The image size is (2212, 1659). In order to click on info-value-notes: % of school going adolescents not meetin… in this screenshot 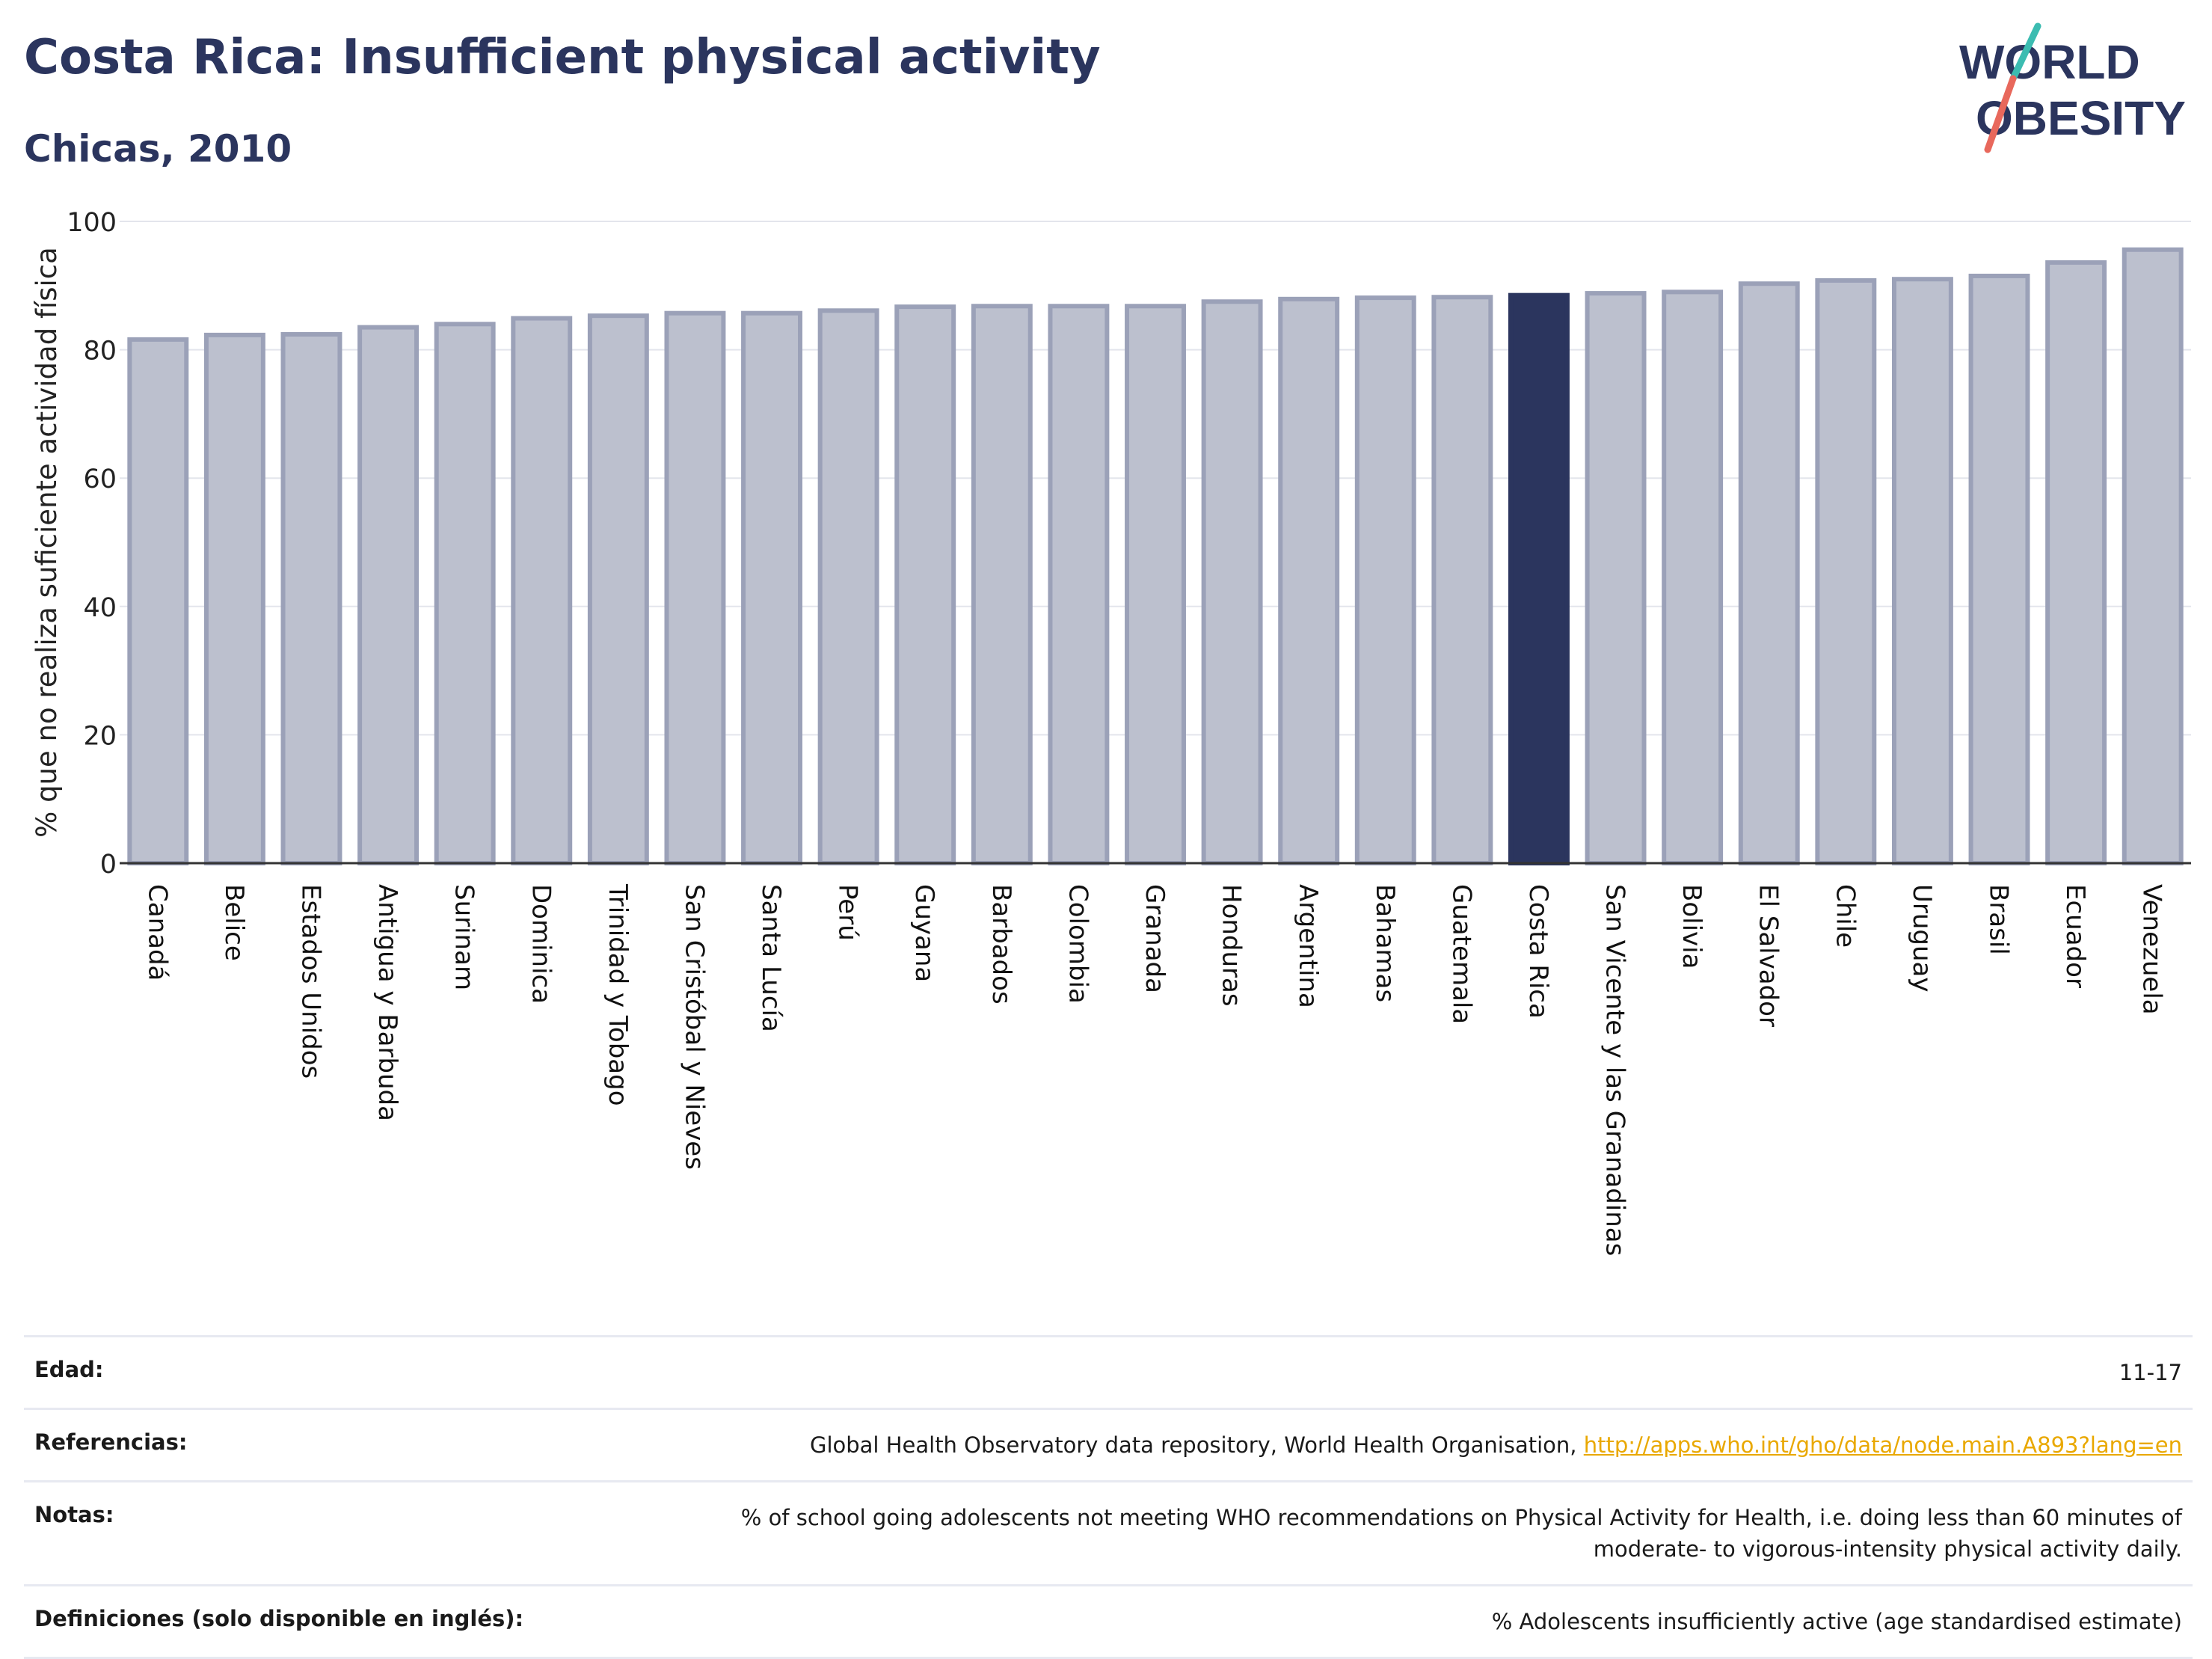, I will do `click(1461, 1534)`.